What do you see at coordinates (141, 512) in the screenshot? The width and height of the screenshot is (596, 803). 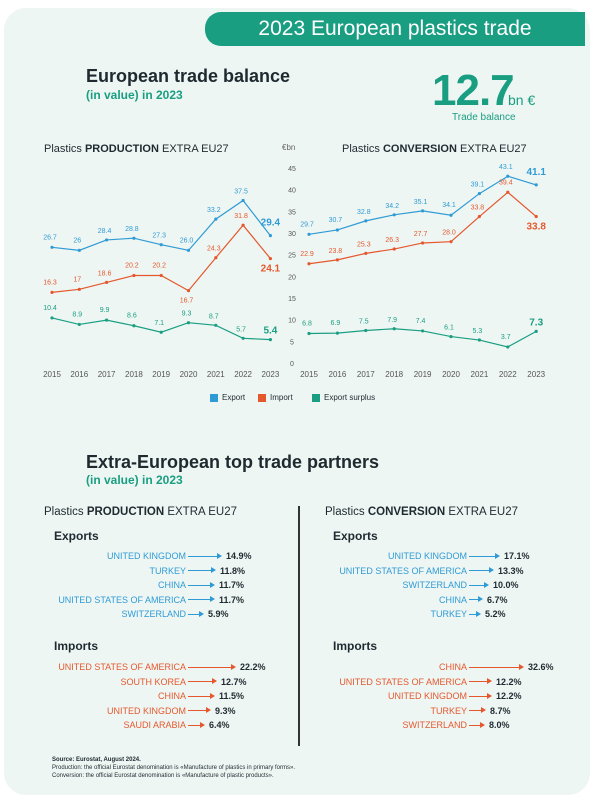 I see `production-partners-title: Plastics PRODUCTION EXTRA EU27` at bounding box center [141, 512].